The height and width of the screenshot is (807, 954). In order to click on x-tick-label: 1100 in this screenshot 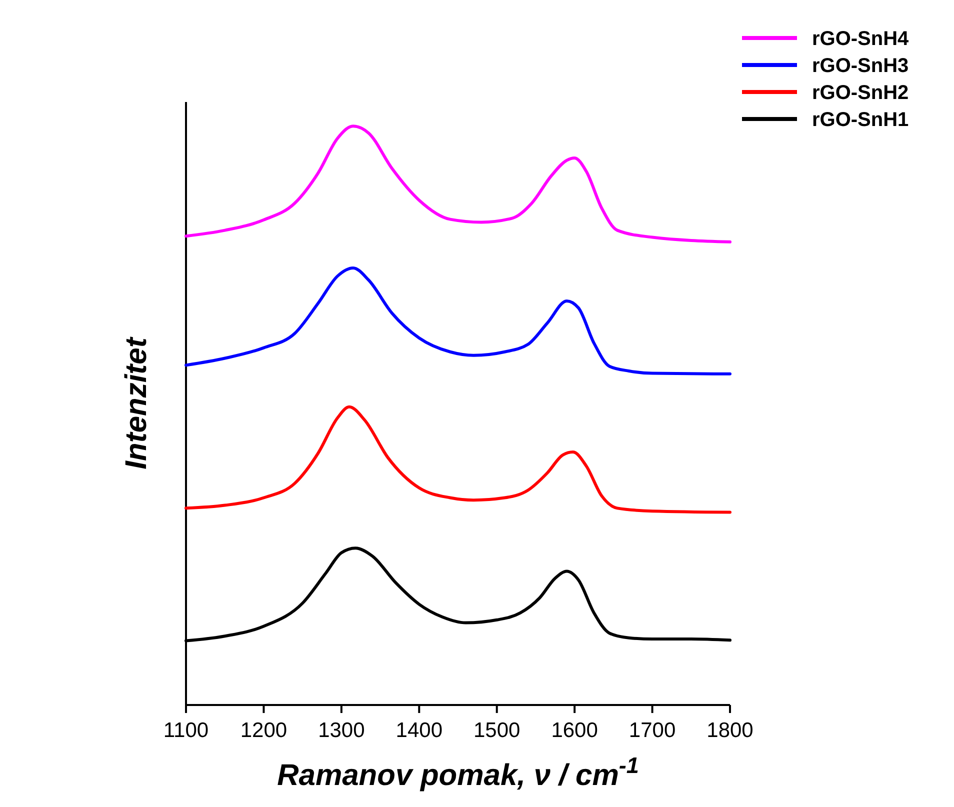, I will do `click(186, 730)`.